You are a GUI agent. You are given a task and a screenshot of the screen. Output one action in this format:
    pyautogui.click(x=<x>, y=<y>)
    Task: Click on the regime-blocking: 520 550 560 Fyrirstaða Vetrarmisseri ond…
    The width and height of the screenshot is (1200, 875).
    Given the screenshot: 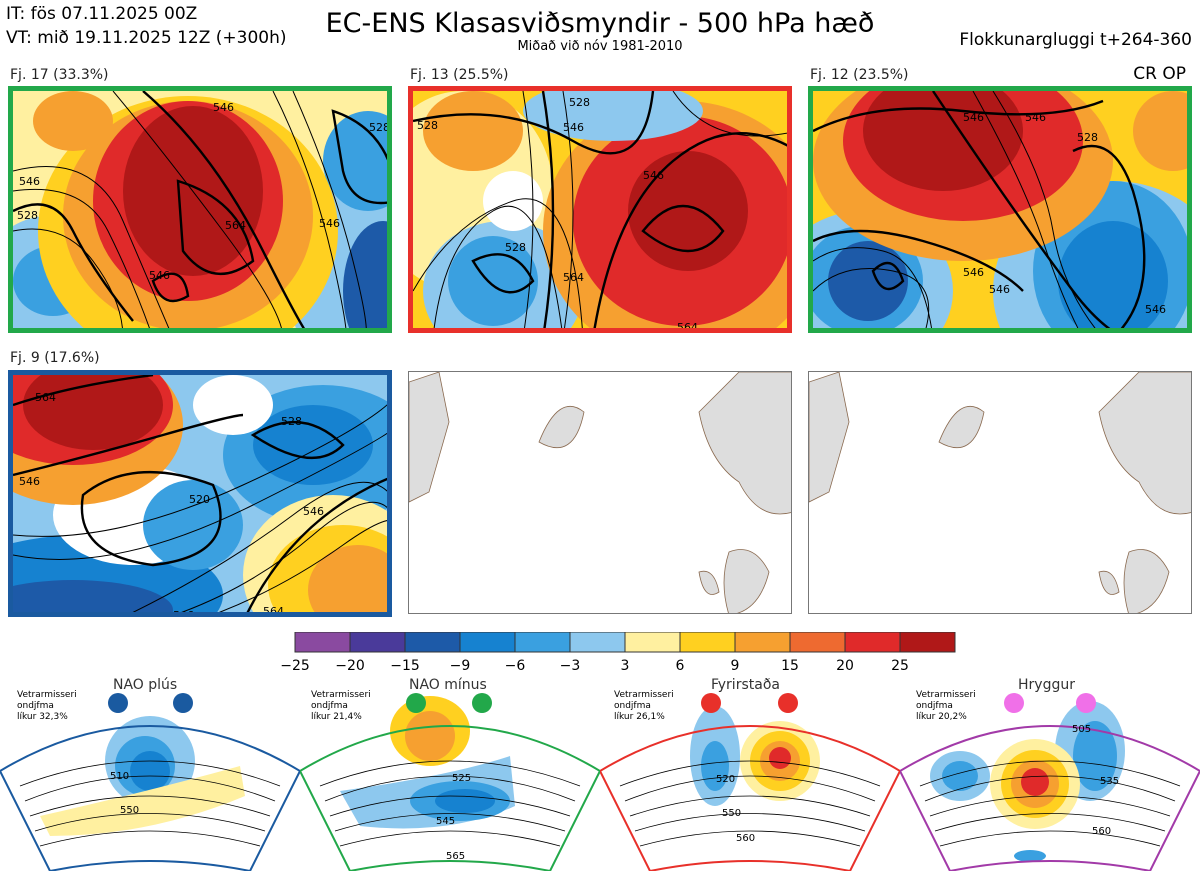 What is the action you would take?
    pyautogui.click(x=750, y=774)
    